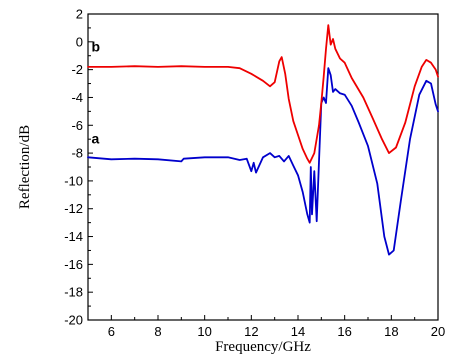 The width and height of the screenshot is (449, 354). What do you see at coordinates (298, 331) in the screenshot?
I see `x-tick-label: 14` at bounding box center [298, 331].